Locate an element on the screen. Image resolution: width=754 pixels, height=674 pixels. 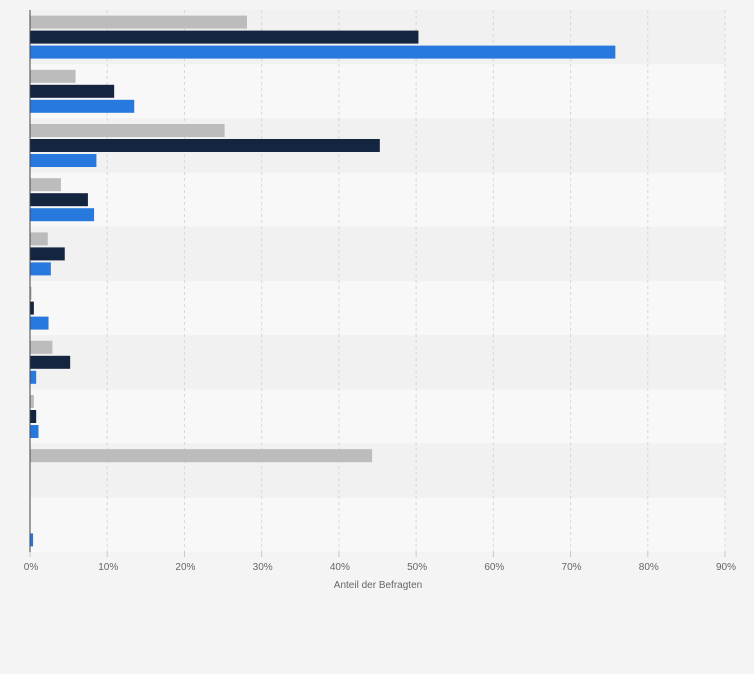
x-tick-label: 50% is located at coordinates (417, 567).